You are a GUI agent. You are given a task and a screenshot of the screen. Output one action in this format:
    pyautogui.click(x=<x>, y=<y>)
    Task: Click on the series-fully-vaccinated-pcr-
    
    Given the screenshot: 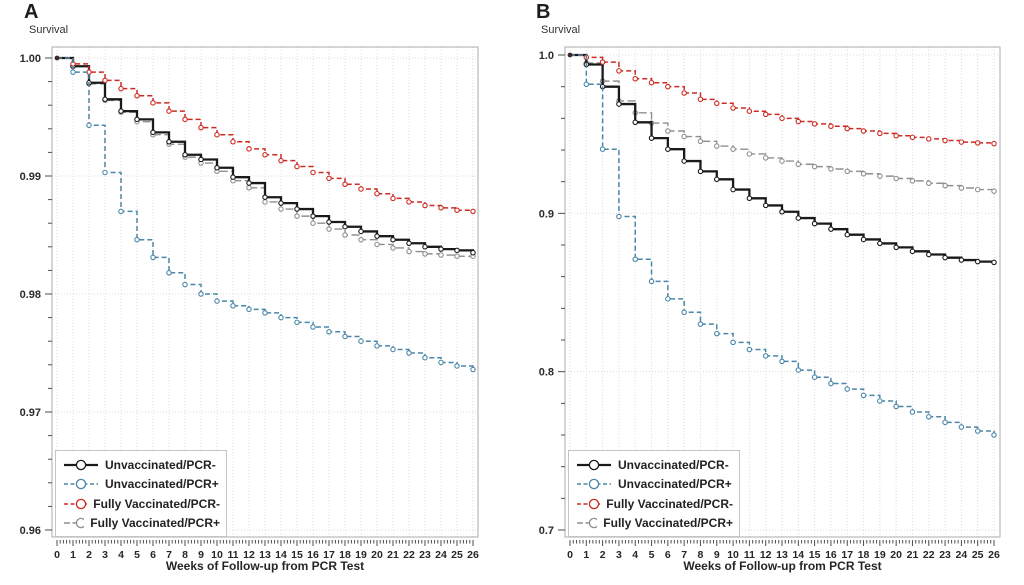 What is the action you would take?
    pyautogui.click(x=783, y=100)
    